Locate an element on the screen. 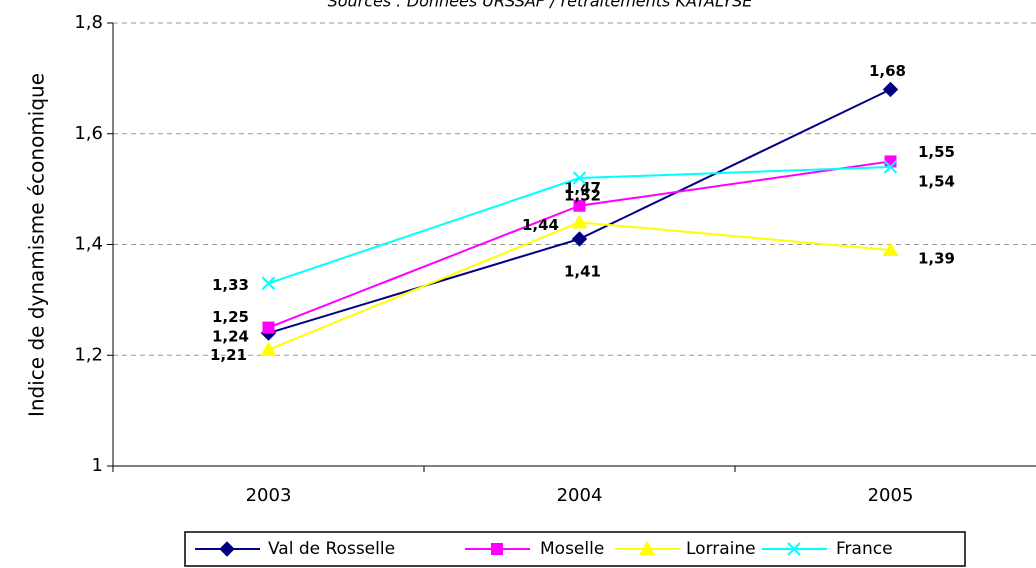  data-label: 1,52 is located at coordinates (582, 196).